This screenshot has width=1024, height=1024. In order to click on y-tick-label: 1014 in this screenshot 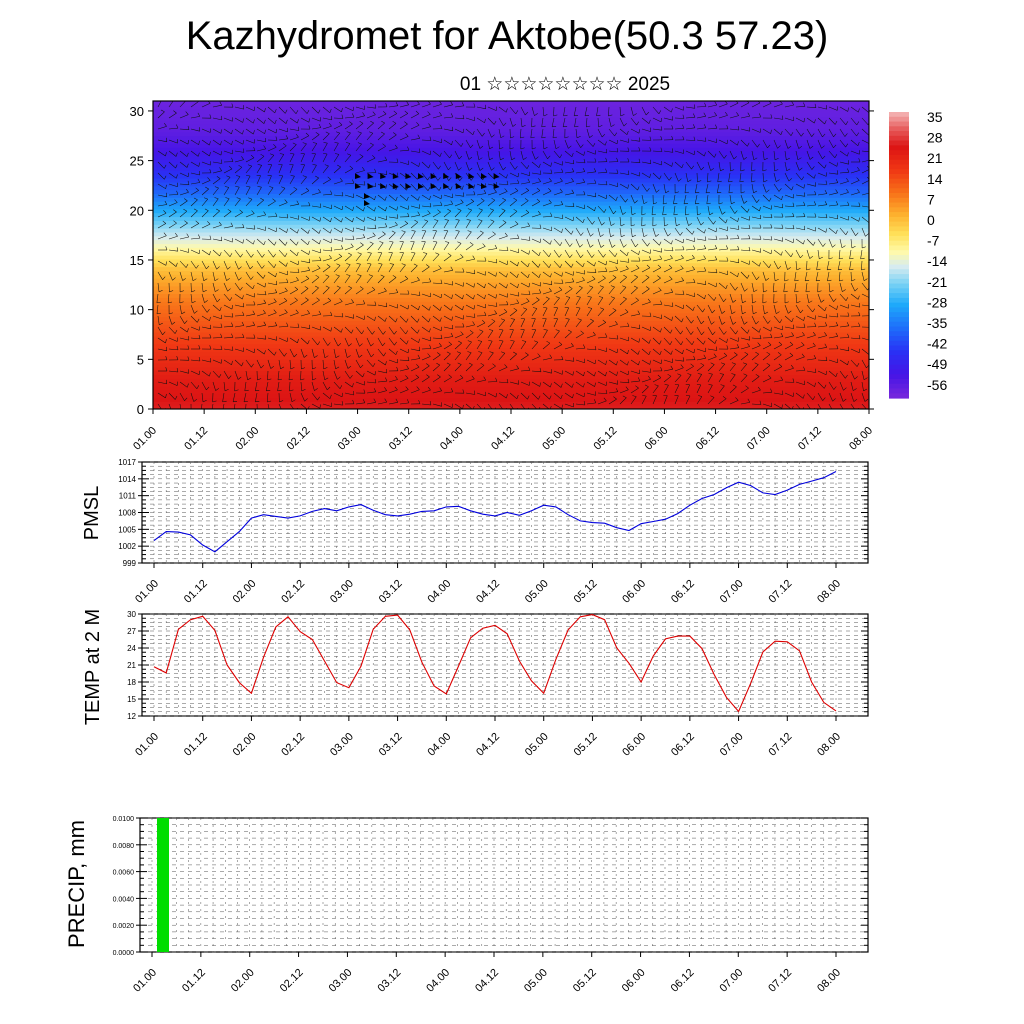, I will do `click(127, 479)`.